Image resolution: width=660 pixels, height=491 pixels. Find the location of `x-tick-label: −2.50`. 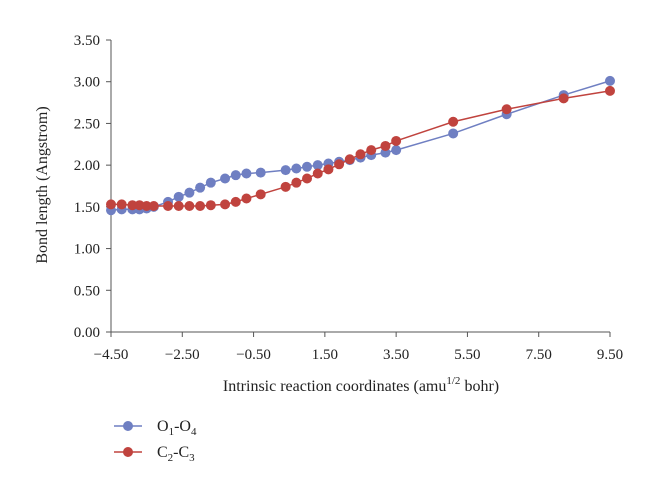

x-tick-label: −2.50 is located at coordinates (182, 355).